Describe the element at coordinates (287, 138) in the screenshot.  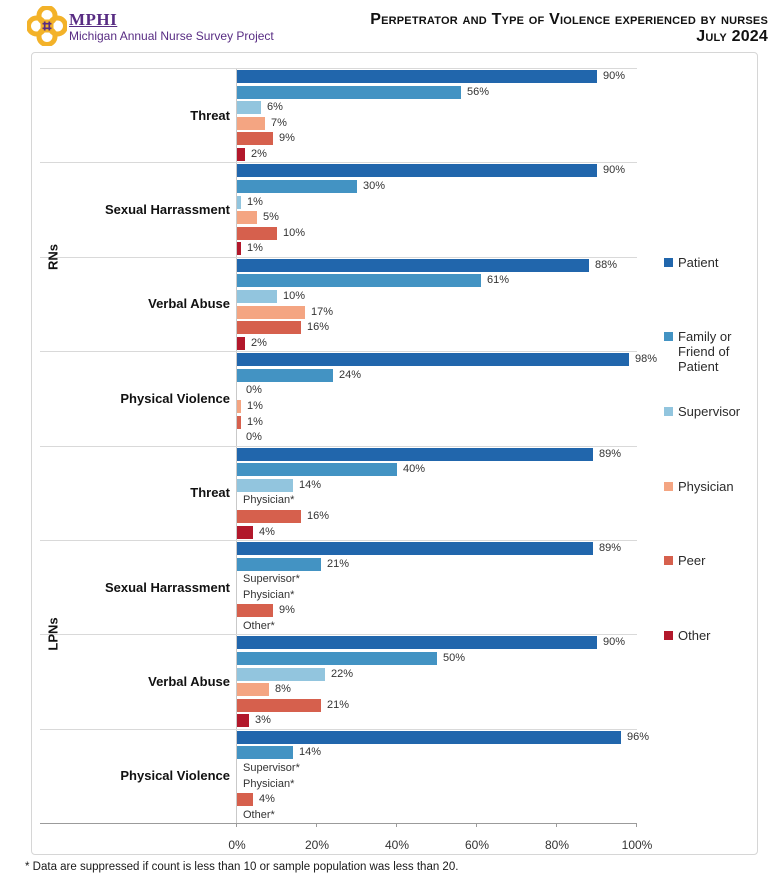
I see `bar-value-label: 9%` at that location.